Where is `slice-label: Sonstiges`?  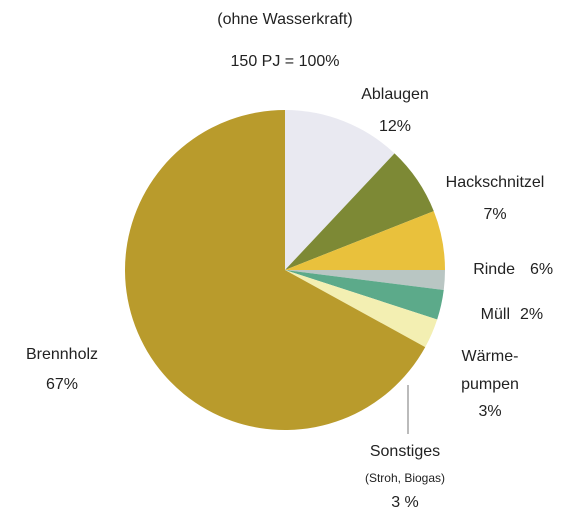
slice-label: Sonstiges is located at coordinates (405, 451).